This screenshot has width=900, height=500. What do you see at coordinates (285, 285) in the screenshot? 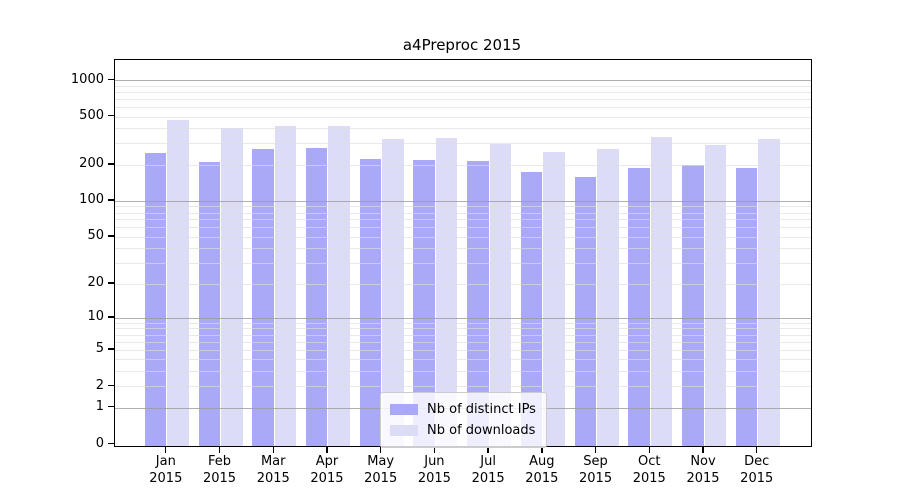
I see `bar-downloads-mar` at bounding box center [285, 285].